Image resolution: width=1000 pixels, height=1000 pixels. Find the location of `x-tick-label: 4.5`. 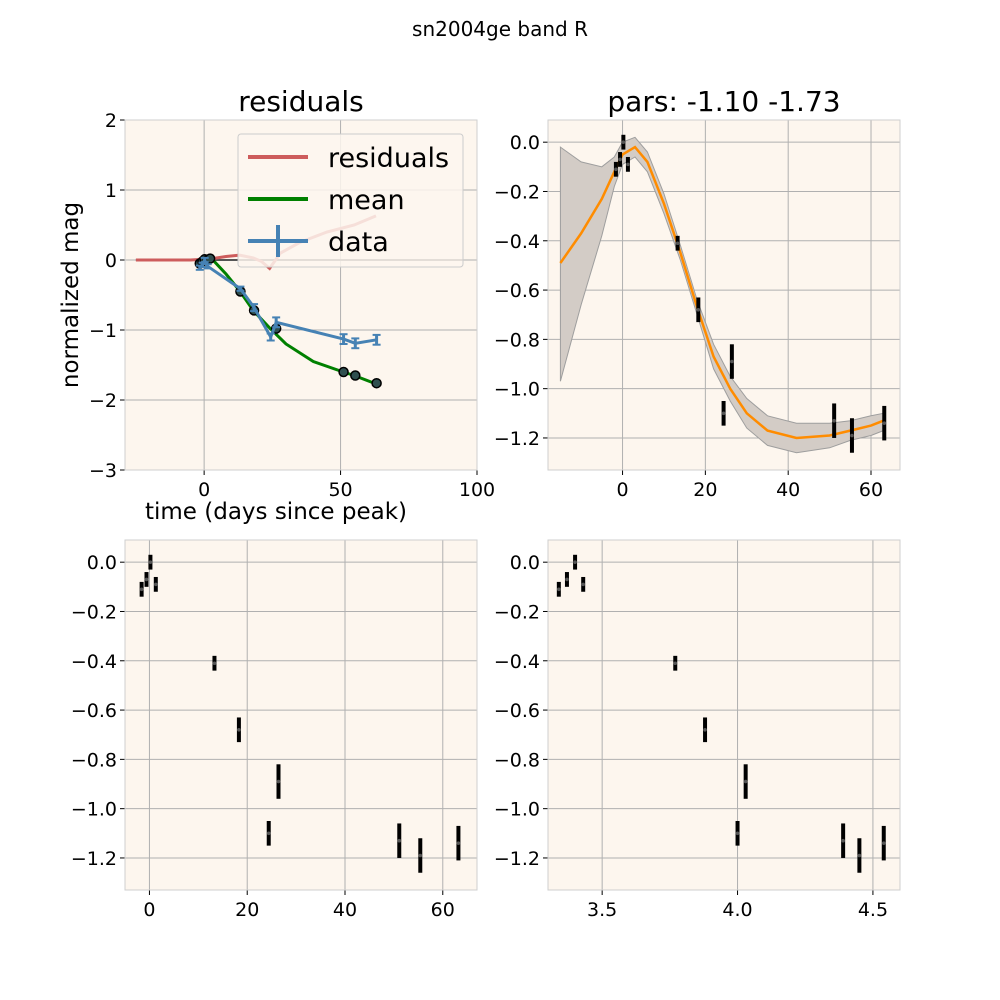

x-tick-label: 4.5 is located at coordinates (873, 910).